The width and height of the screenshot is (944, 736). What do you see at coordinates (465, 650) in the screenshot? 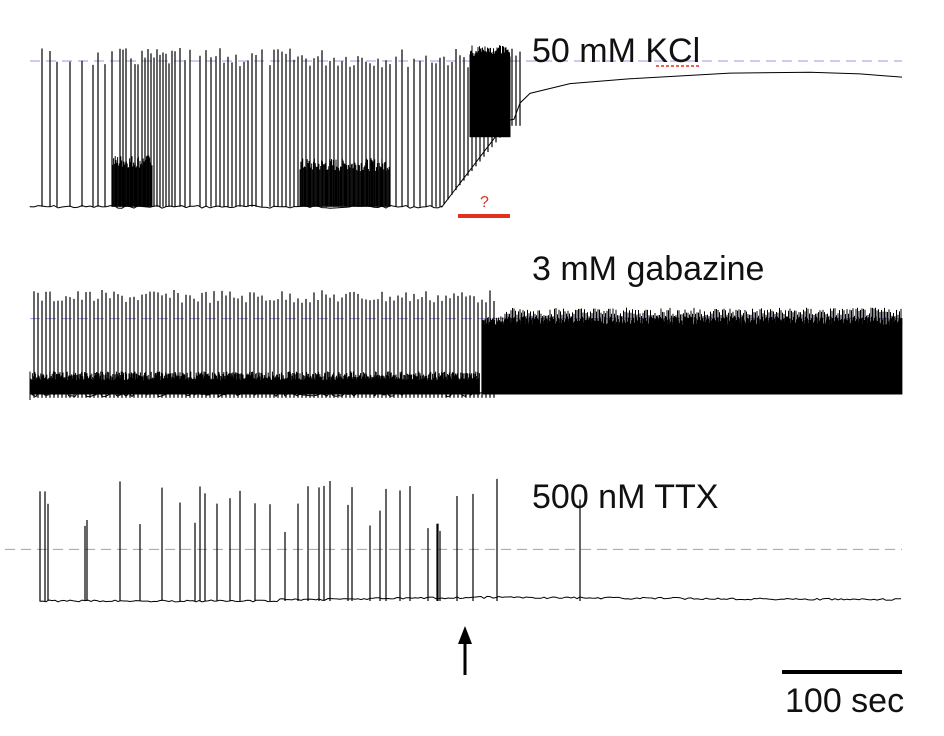
I see `application-arrow-icon` at bounding box center [465, 650].